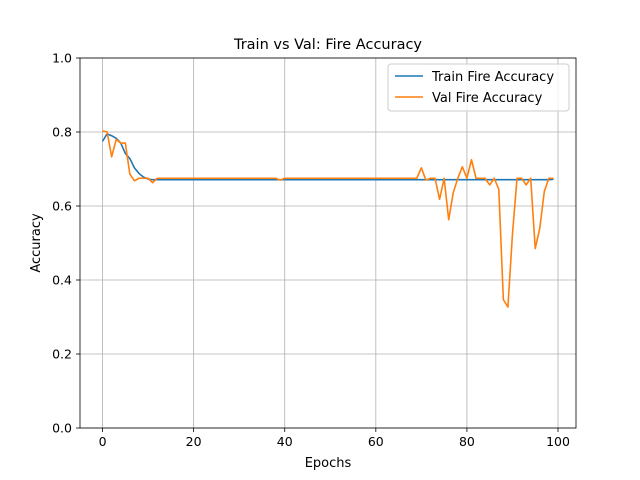 The image size is (640, 480). Describe the element at coordinates (36, 243) in the screenshot. I see `y-axis-label: Accuracy` at that location.